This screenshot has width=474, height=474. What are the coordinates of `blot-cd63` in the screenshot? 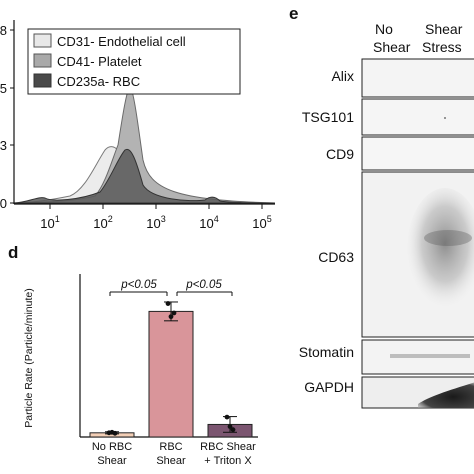 It's located at (417, 254).